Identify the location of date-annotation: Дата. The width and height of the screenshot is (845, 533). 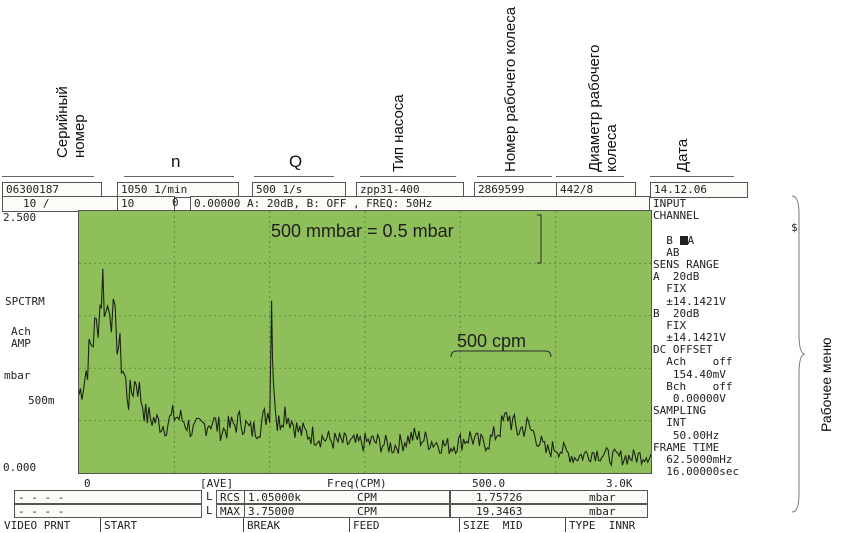
(682, 155).